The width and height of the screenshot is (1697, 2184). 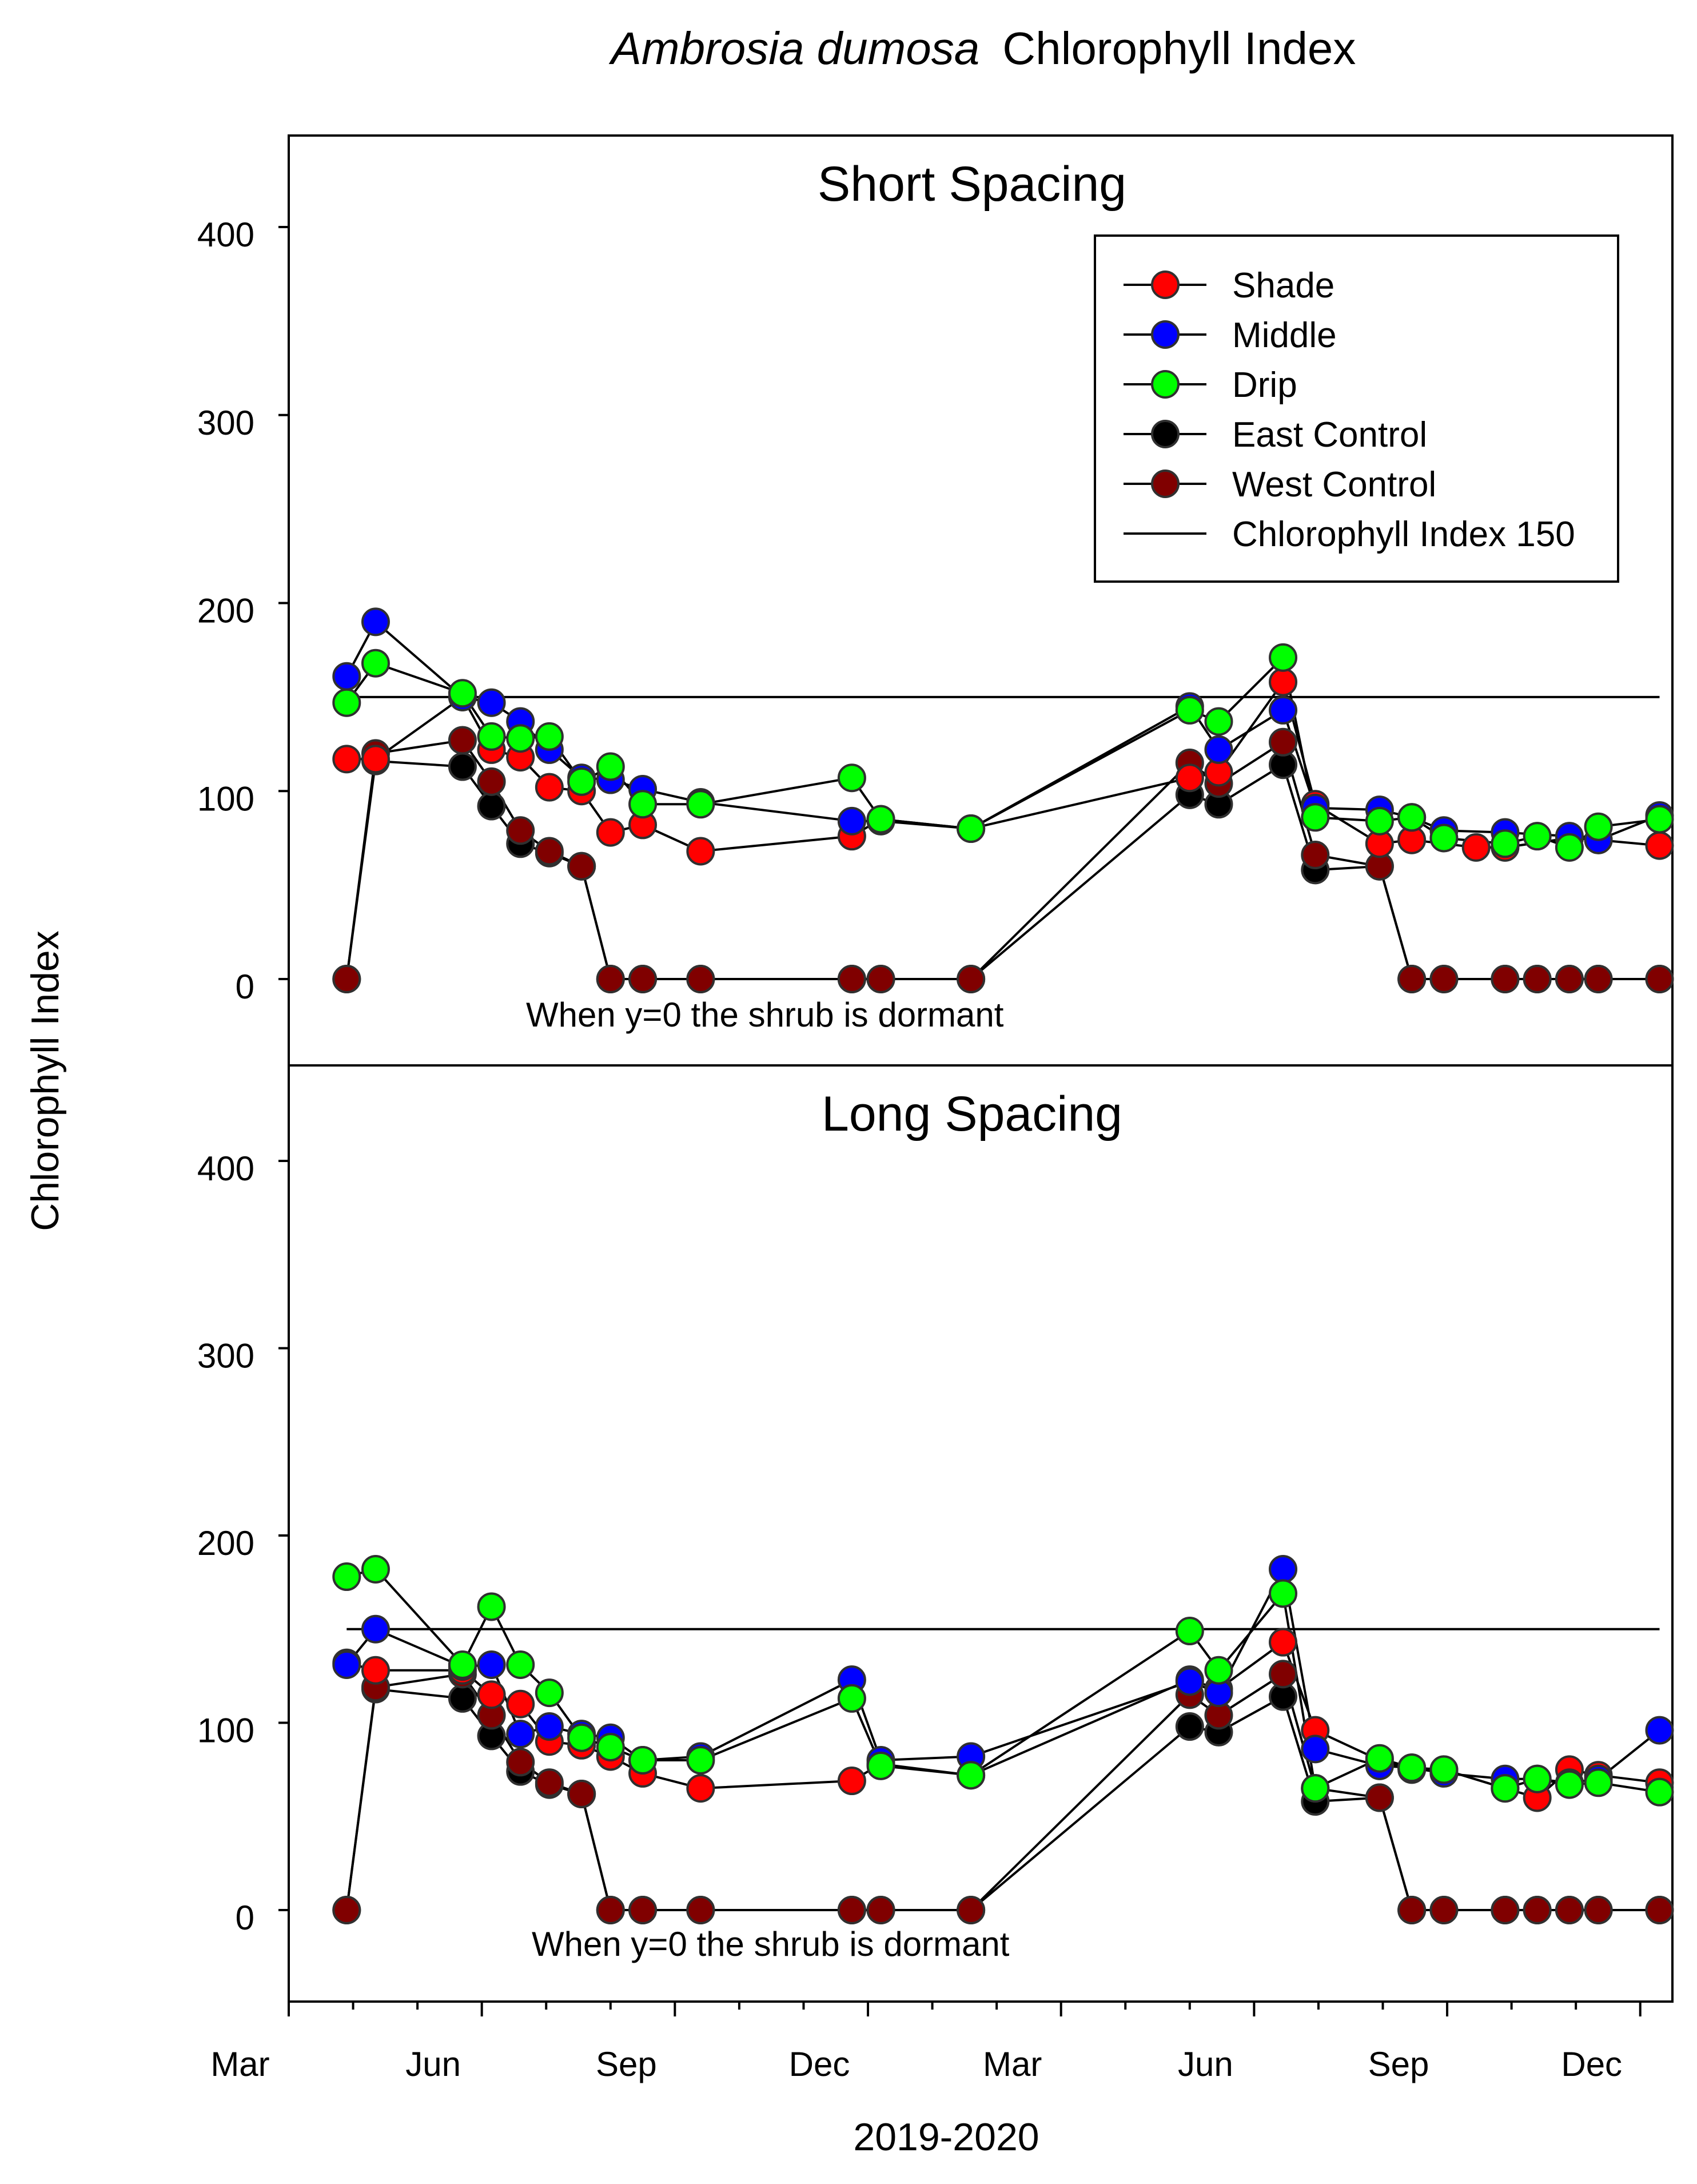 I want to click on y-axis: 0 100 200 300 400, so click(x=243, y=1543).